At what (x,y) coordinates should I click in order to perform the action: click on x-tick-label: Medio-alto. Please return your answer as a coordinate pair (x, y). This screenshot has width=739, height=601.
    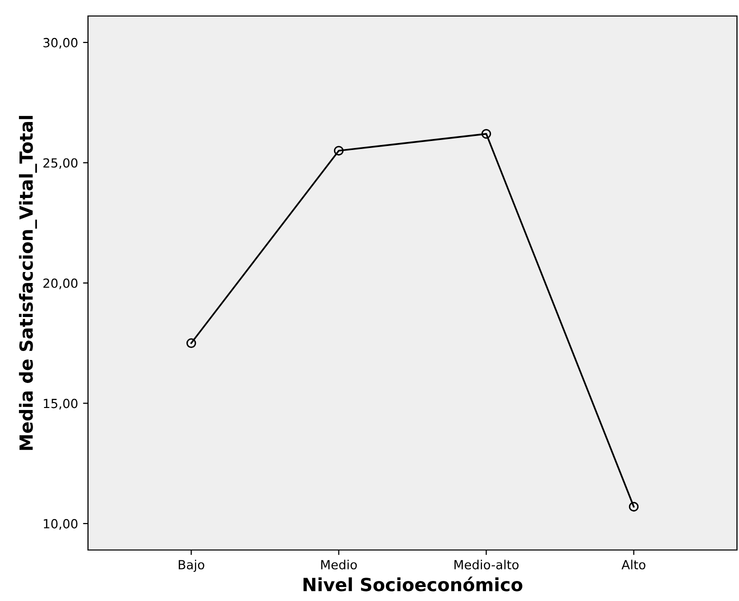
    Looking at the image, I should click on (486, 565).